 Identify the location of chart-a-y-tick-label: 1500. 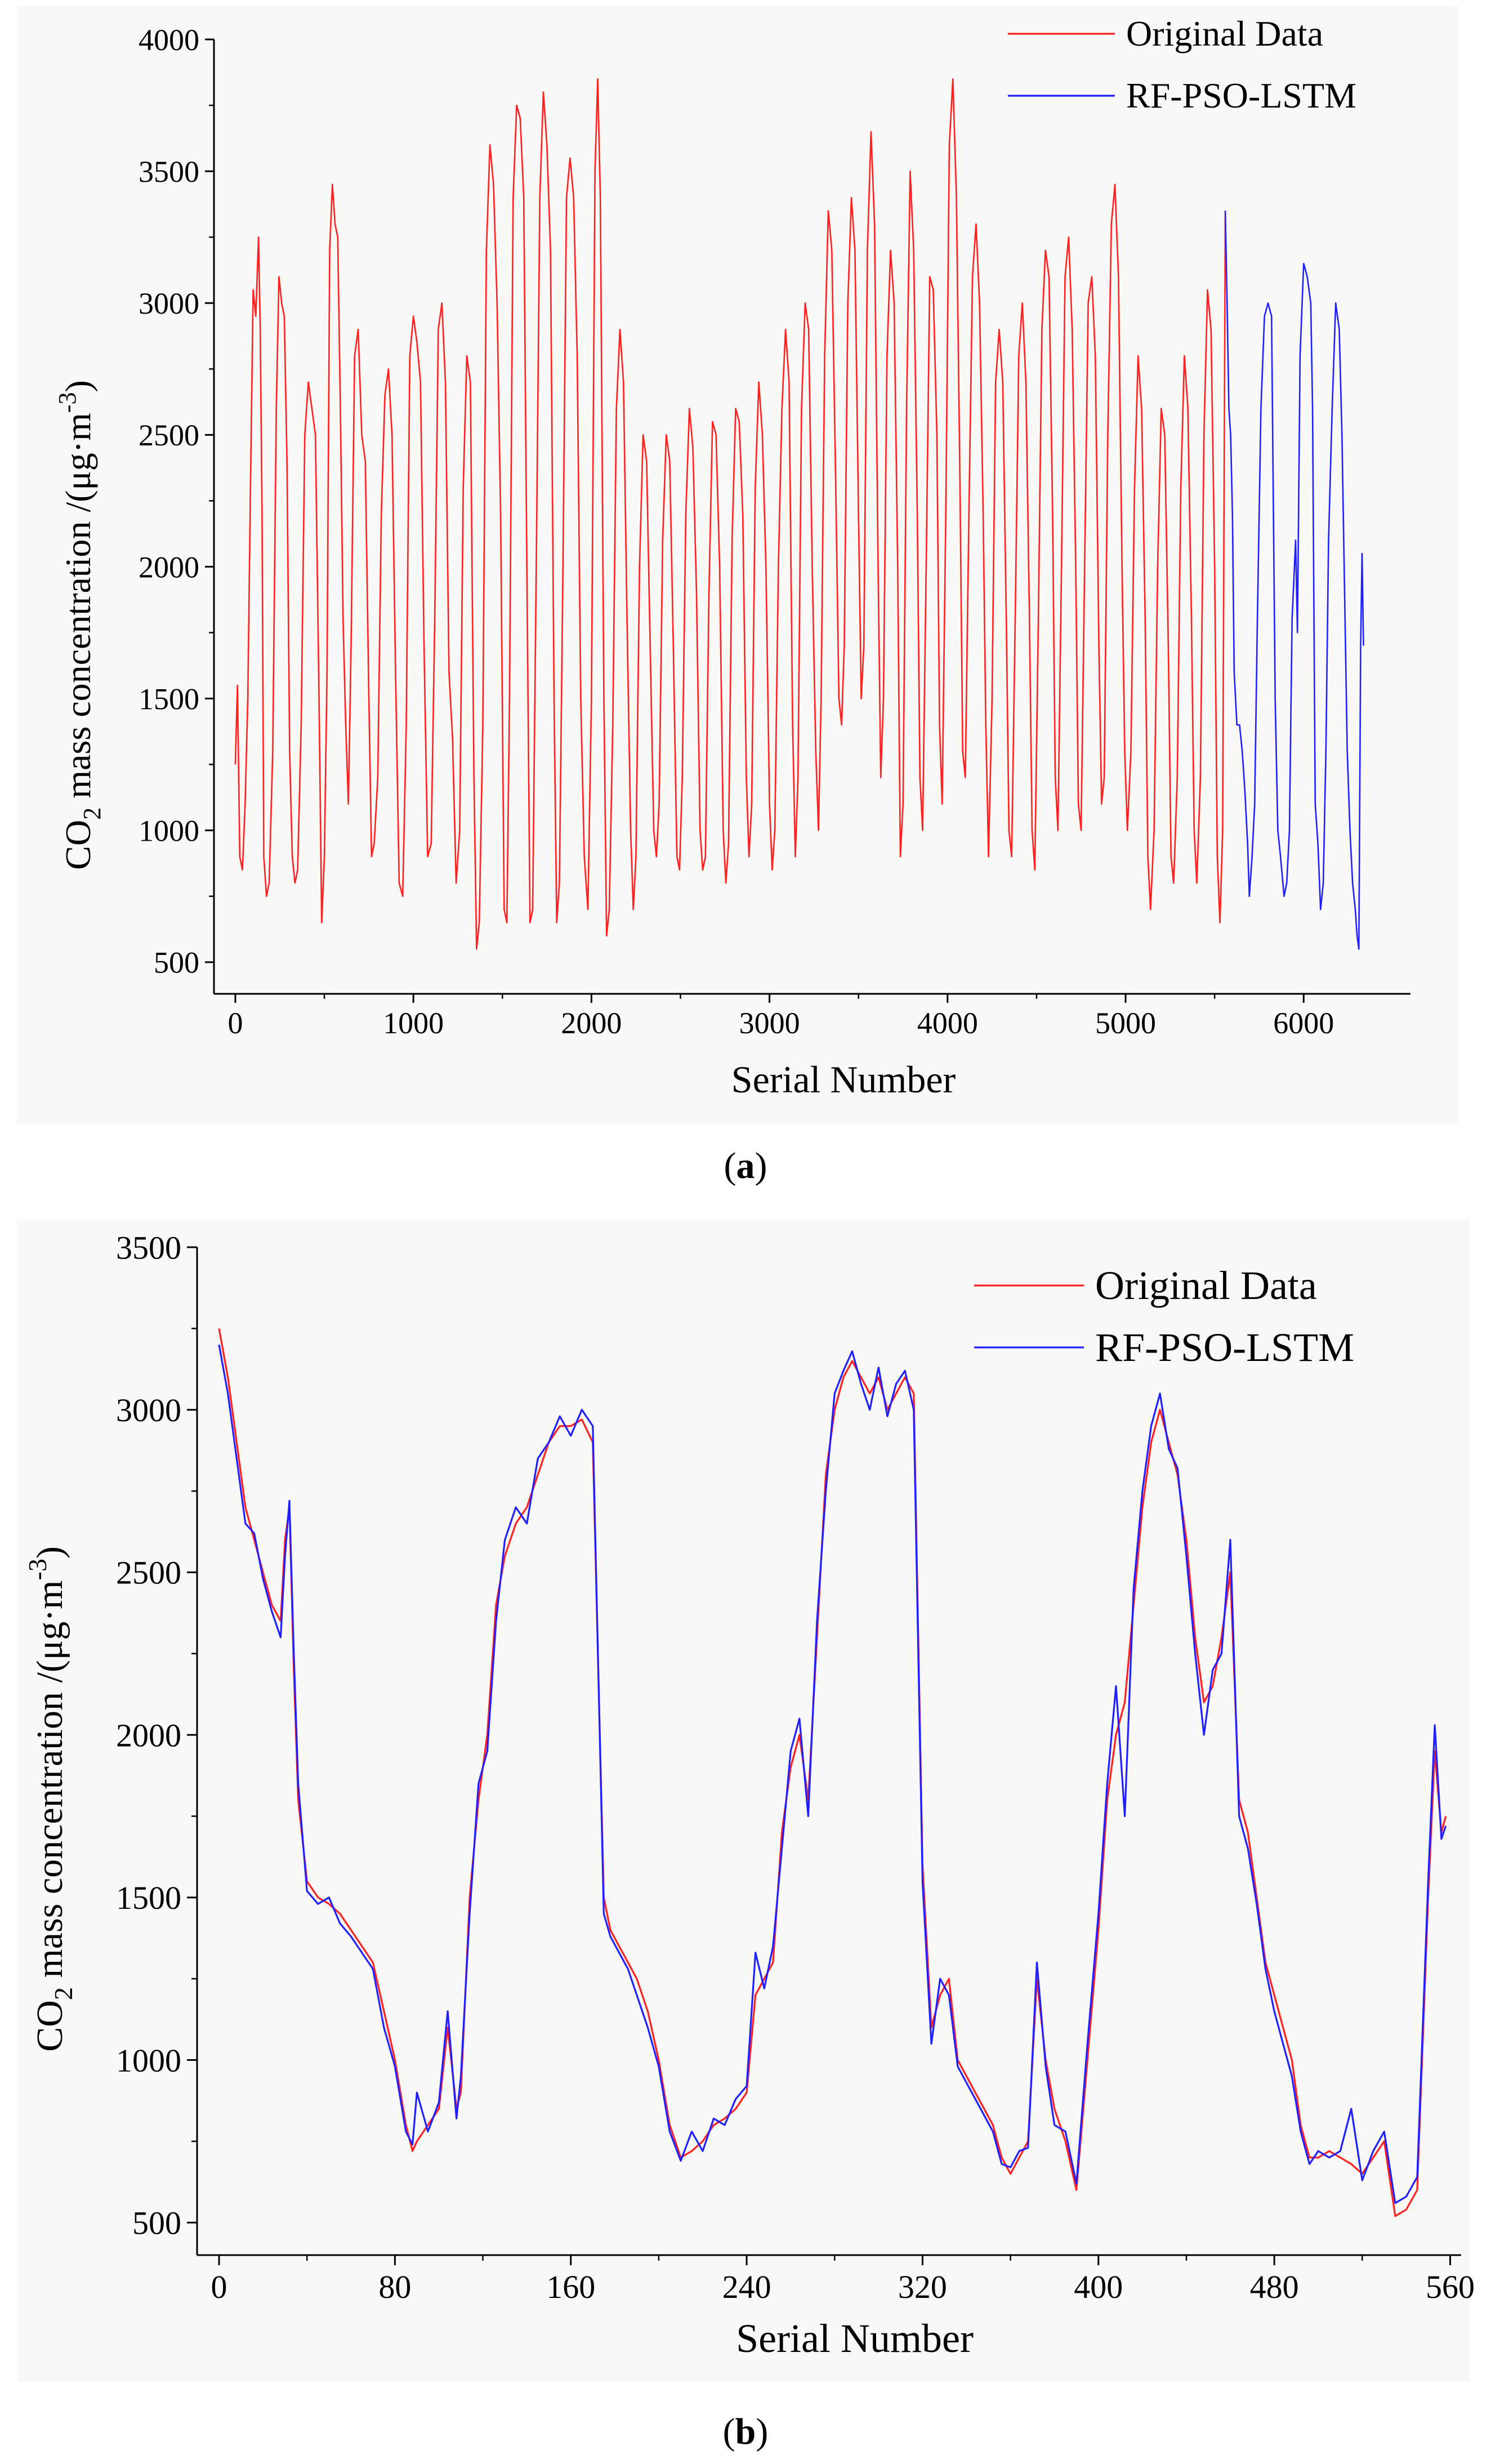
(169, 699).